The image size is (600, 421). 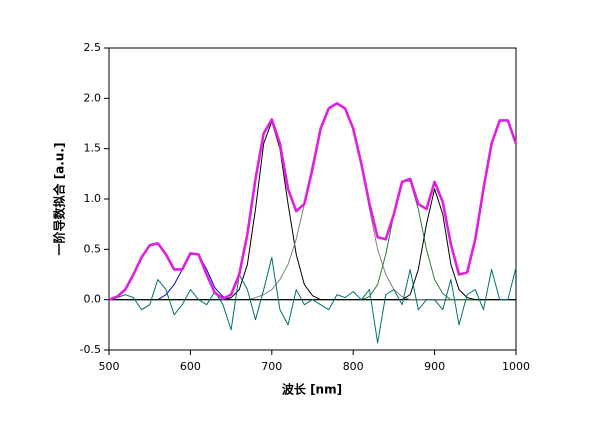 I want to click on y-tick-label: 2.5, so click(x=93, y=47).